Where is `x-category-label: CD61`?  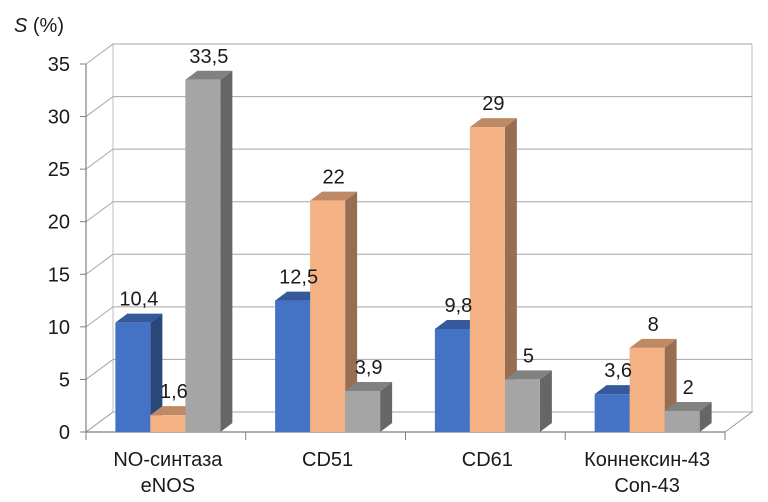
x-category-label: CD61 is located at coordinates (487, 460).